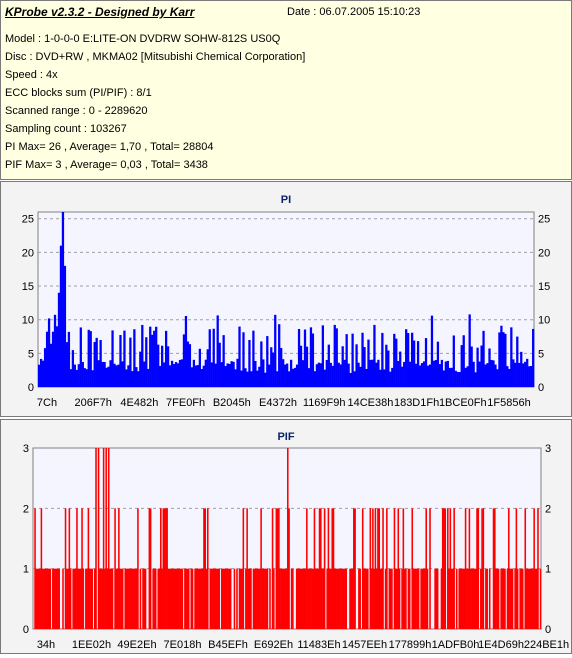 The width and height of the screenshot is (572, 658). Describe the element at coordinates (26, 509) in the screenshot. I see `pif-y-tick-label: 2` at that location.